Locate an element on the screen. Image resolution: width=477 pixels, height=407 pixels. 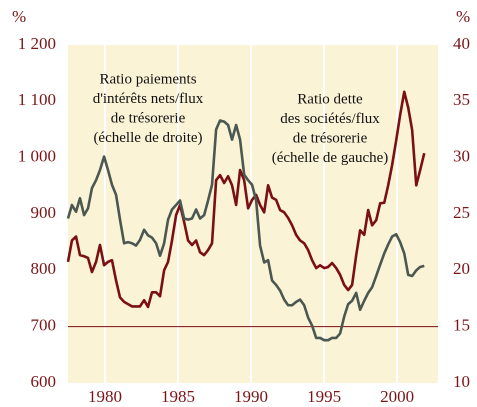
y2-unit: % is located at coordinates (463, 16).